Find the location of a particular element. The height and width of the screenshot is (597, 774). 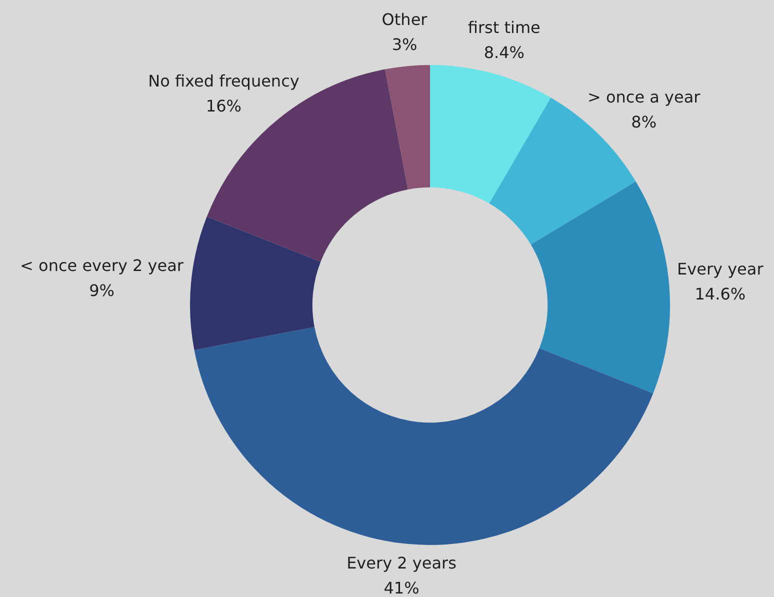

data-label: 8.4% is located at coordinates (504, 52).